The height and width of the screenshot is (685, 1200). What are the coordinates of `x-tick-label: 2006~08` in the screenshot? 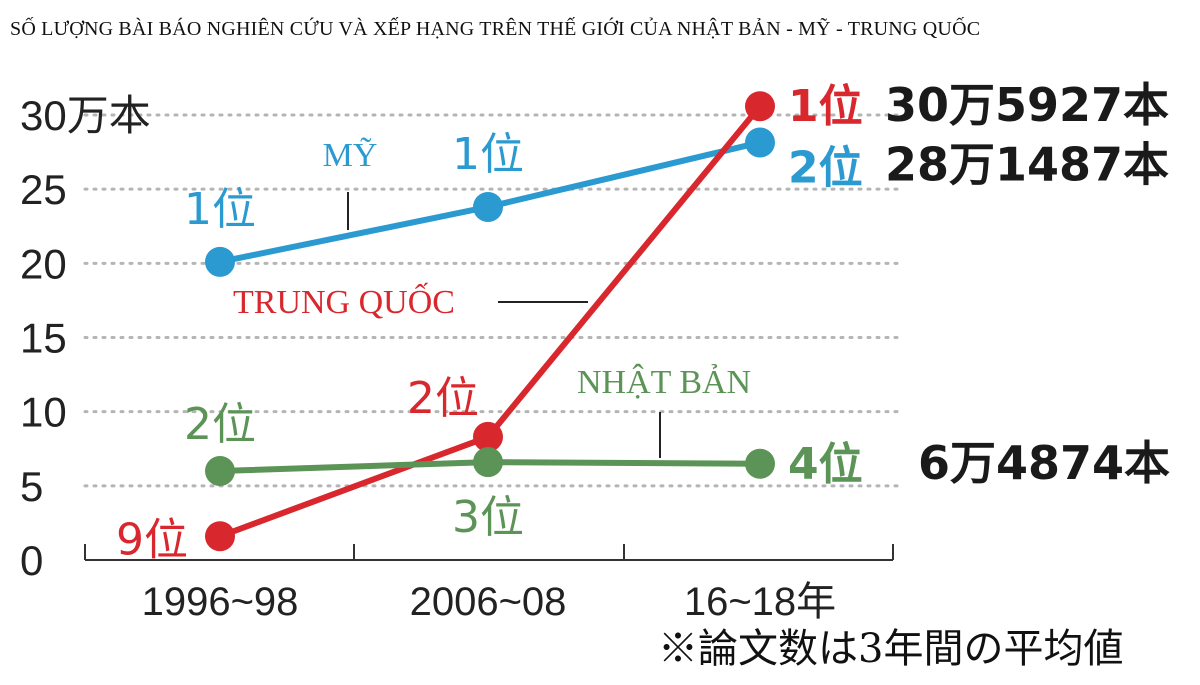 It's located at (488, 602).